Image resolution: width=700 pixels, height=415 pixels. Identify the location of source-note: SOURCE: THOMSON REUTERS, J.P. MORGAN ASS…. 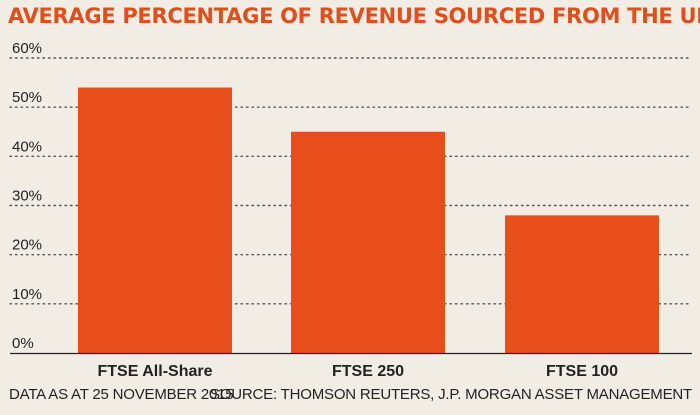
(451, 394).